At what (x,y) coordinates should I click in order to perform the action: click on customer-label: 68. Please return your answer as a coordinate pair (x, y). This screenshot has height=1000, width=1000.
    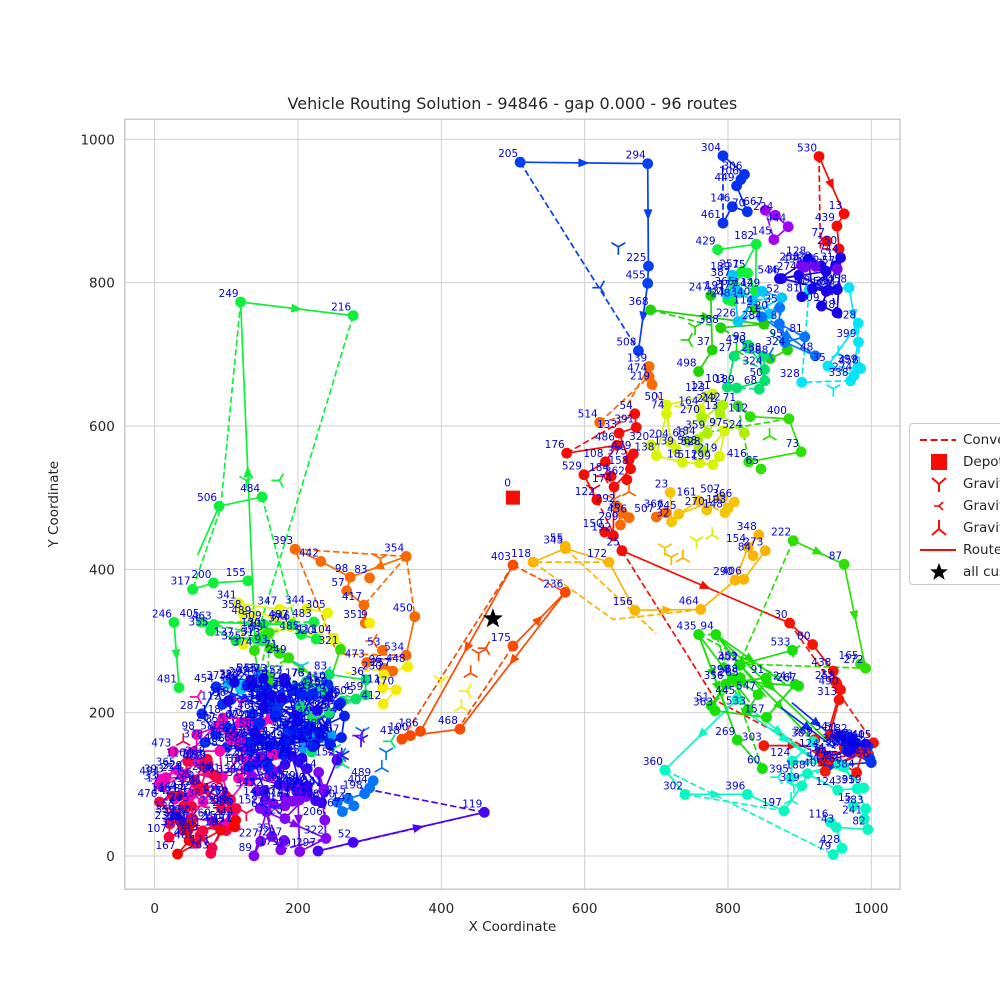
    Looking at the image, I should click on (173, 816).